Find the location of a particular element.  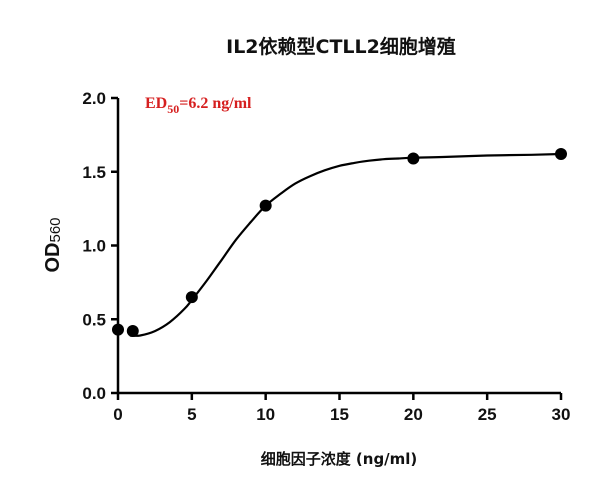

y-tick-label: 1.5 is located at coordinates (94, 172).